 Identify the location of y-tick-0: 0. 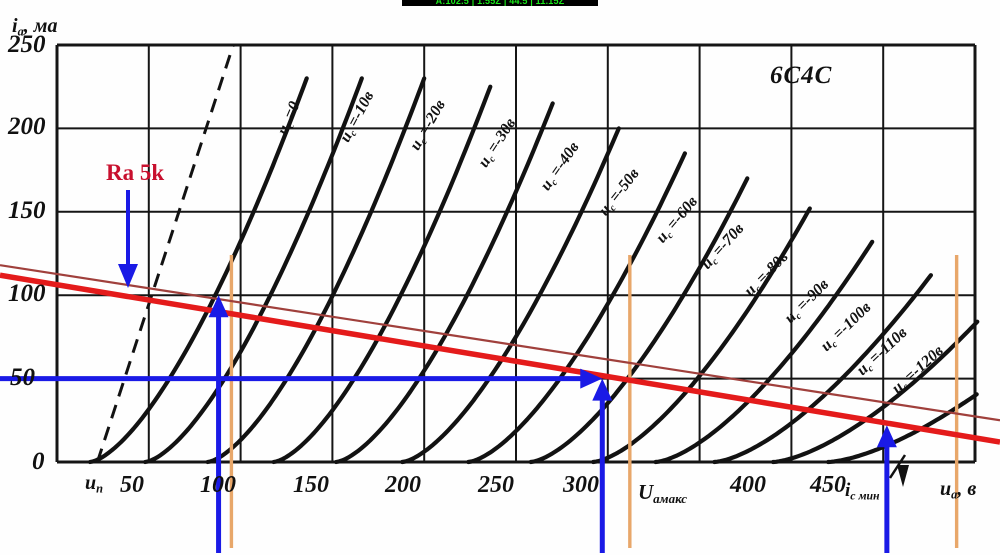
(38, 461).